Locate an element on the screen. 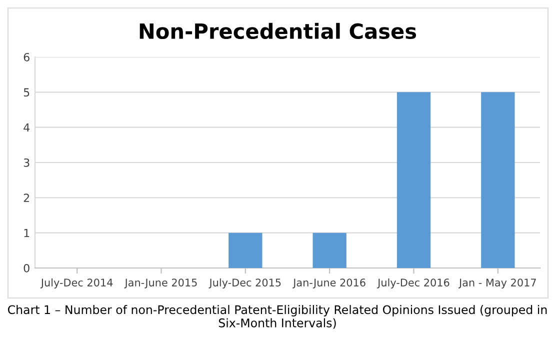 Image resolution: width=555 pixels, height=342 pixels. y-tick-label: 1 is located at coordinates (27, 233).